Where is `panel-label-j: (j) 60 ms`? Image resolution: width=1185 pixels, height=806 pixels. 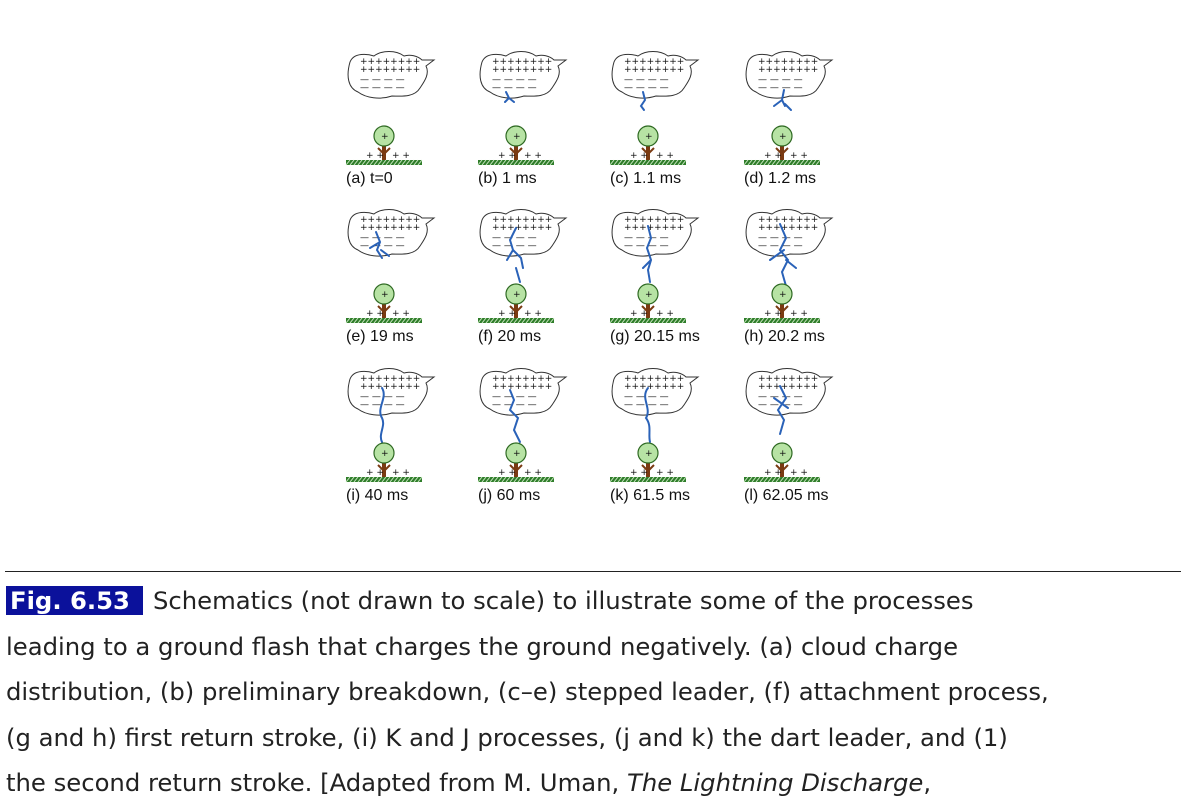 panel-label-j: (j) 60 ms is located at coordinates (509, 495).